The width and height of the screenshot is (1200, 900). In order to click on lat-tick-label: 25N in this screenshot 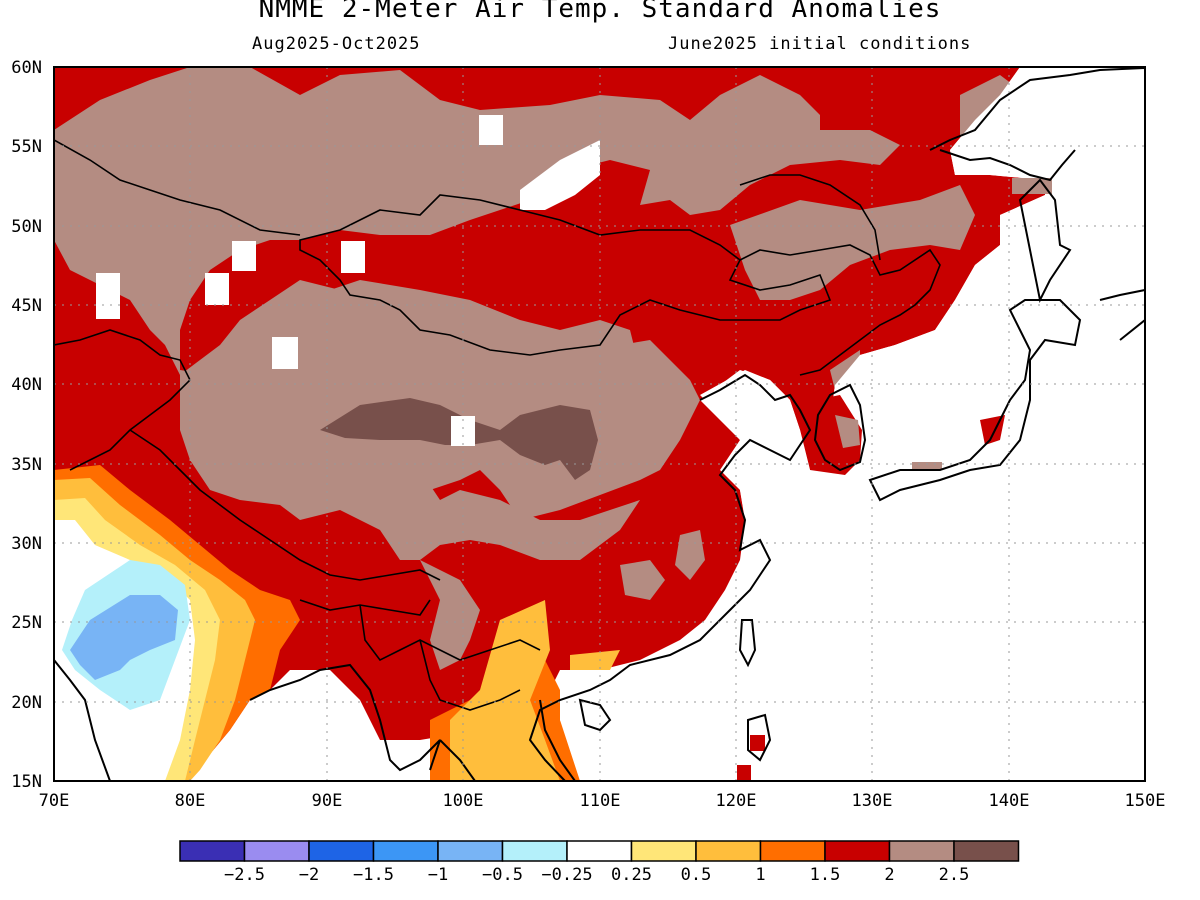, I will do `click(26, 623)`.